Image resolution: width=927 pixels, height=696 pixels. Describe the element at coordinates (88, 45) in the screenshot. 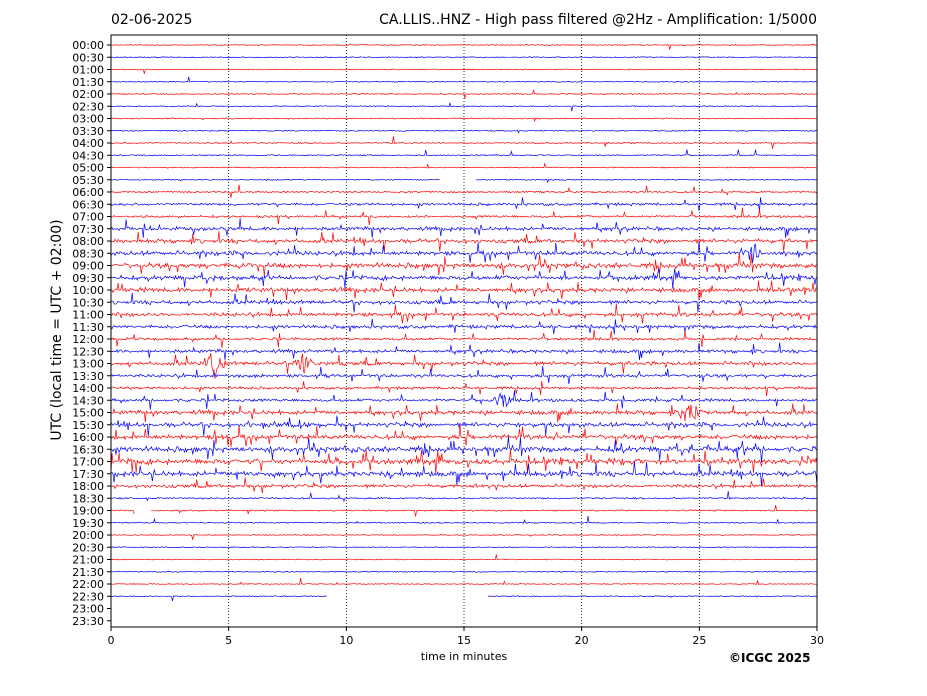

I see `y-tick-label: 00:00` at that location.